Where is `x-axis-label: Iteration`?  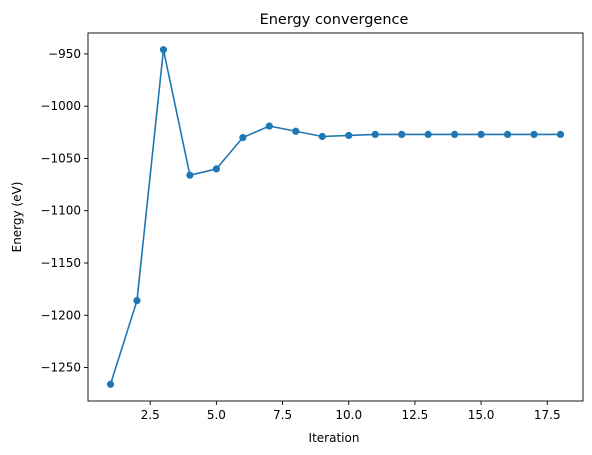 x-axis-label: Iteration is located at coordinates (334, 438).